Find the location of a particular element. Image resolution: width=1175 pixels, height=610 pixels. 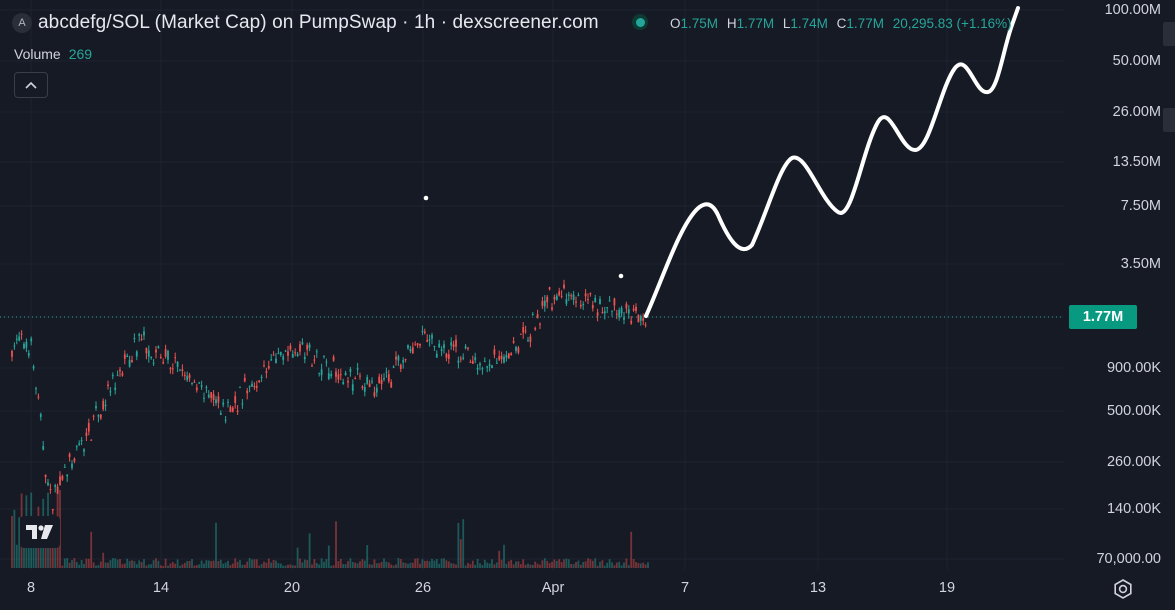

symbol-avatar-icon: A is located at coordinates (22, 23).